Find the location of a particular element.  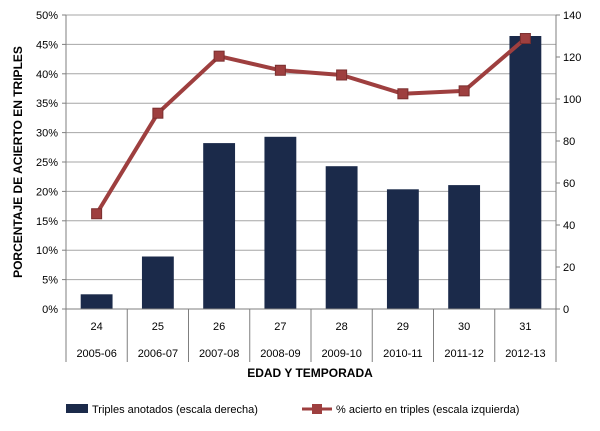

x-subcategory-label: 2009-10 is located at coordinates (341, 354).